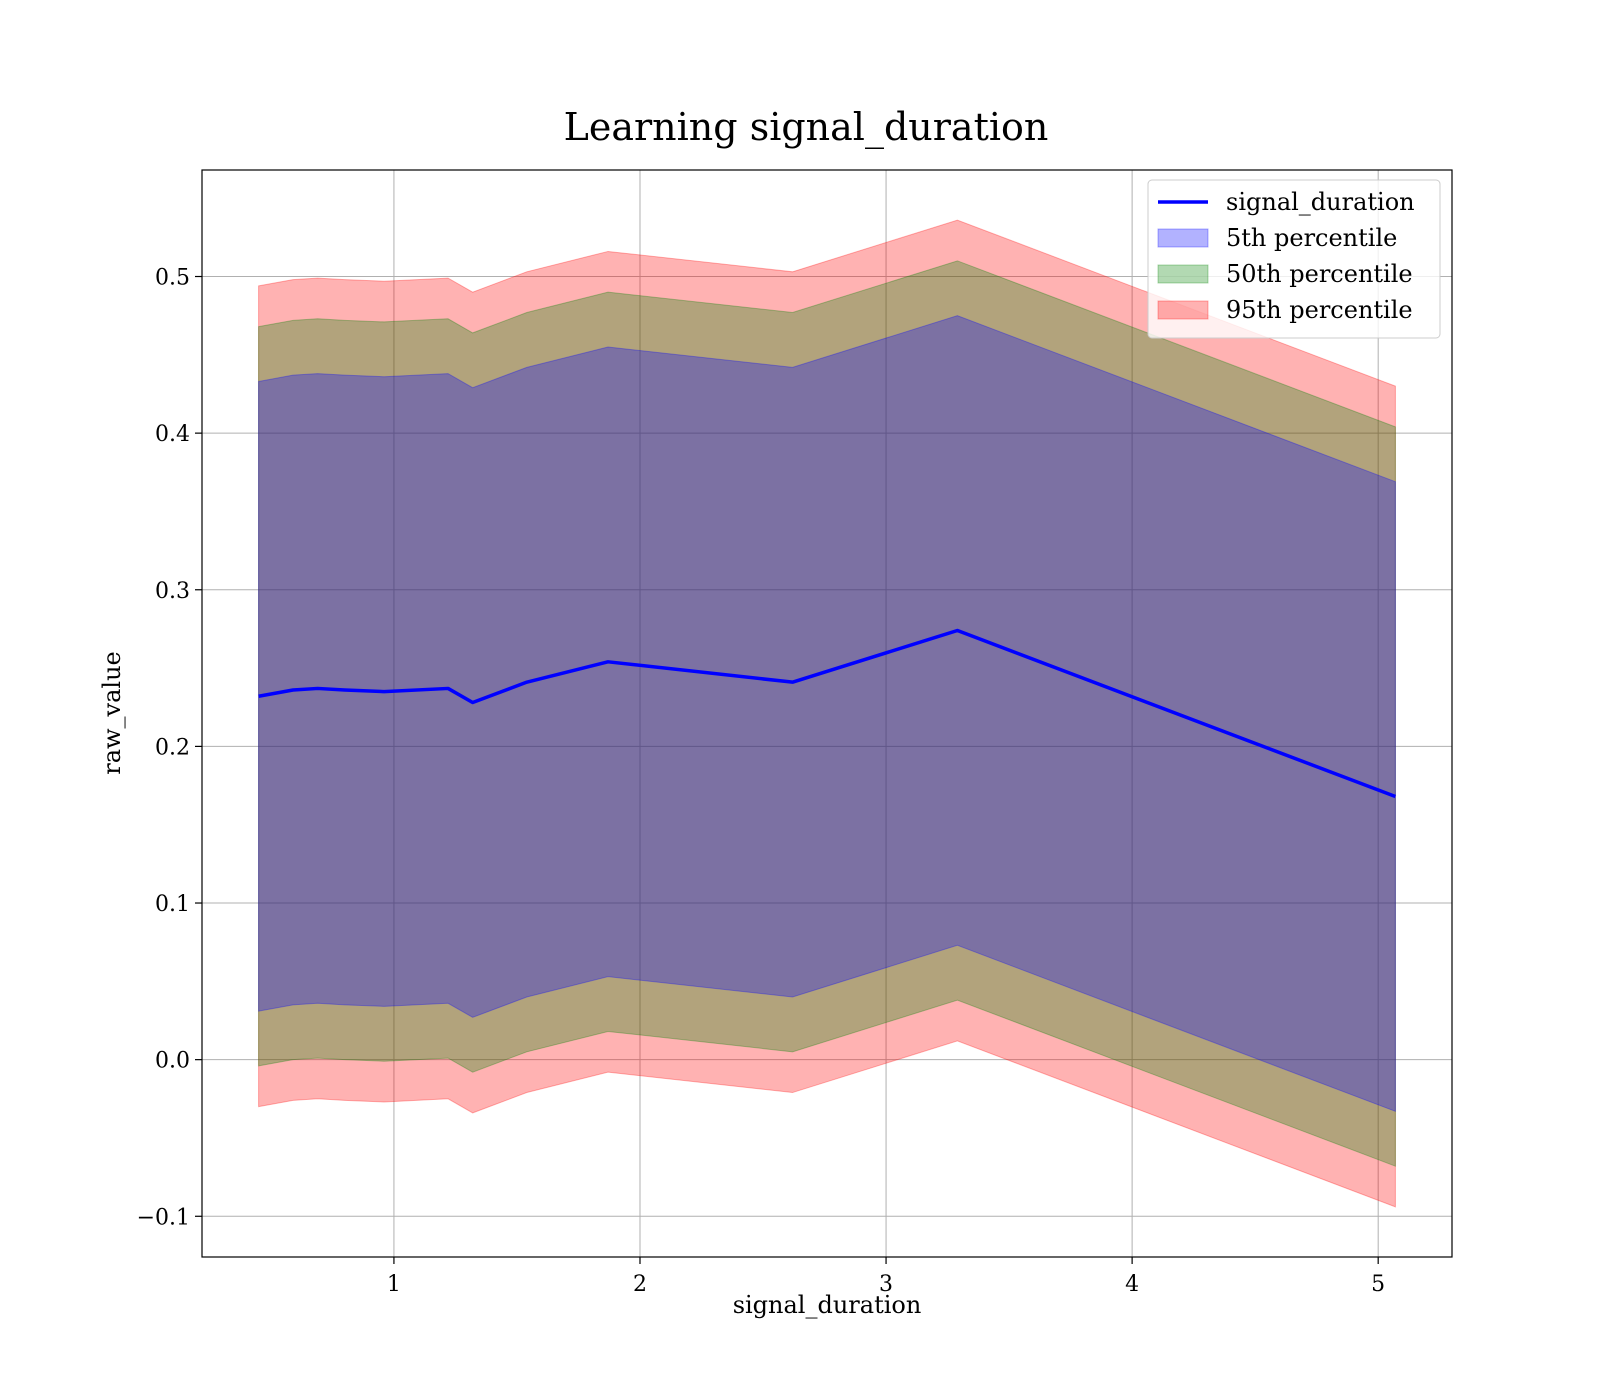  Describe the element at coordinates (172, 1061) in the screenshot. I see `y-tick-label: 0.0` at that location.